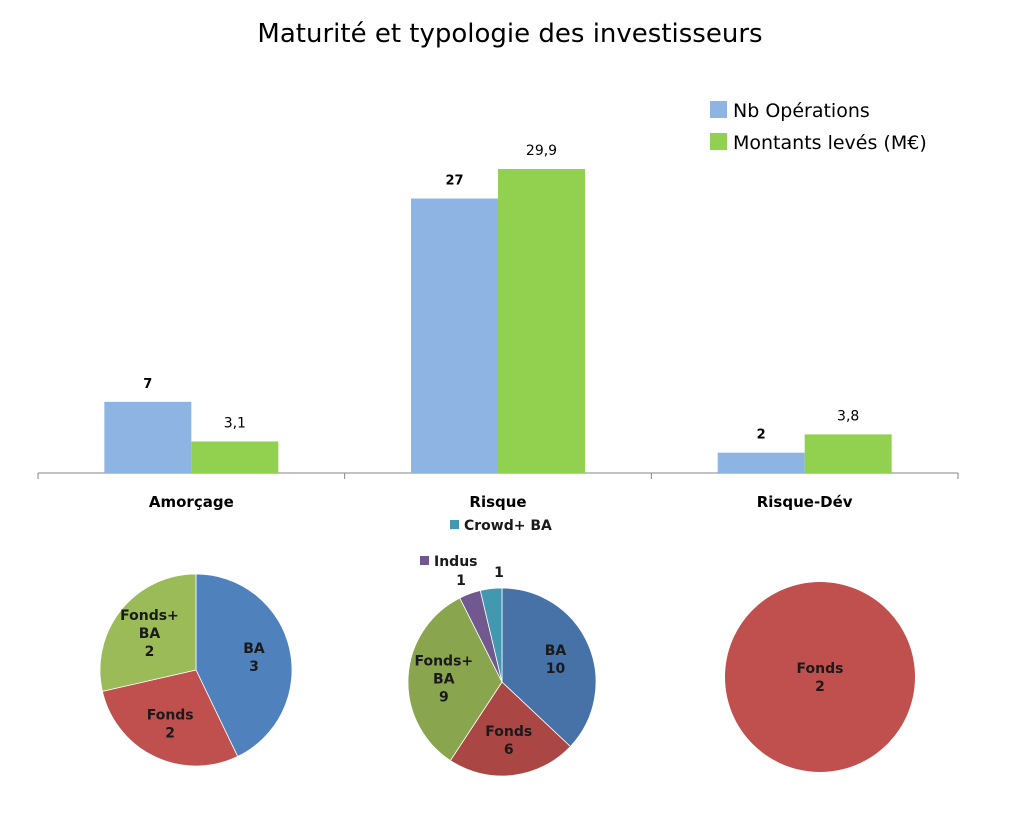 The width and height of the screenshot is (1024, 821). Describe the element at coordinates (454, 181) in the screenshot. I see `data-label-nb-operations: 27` at that location.